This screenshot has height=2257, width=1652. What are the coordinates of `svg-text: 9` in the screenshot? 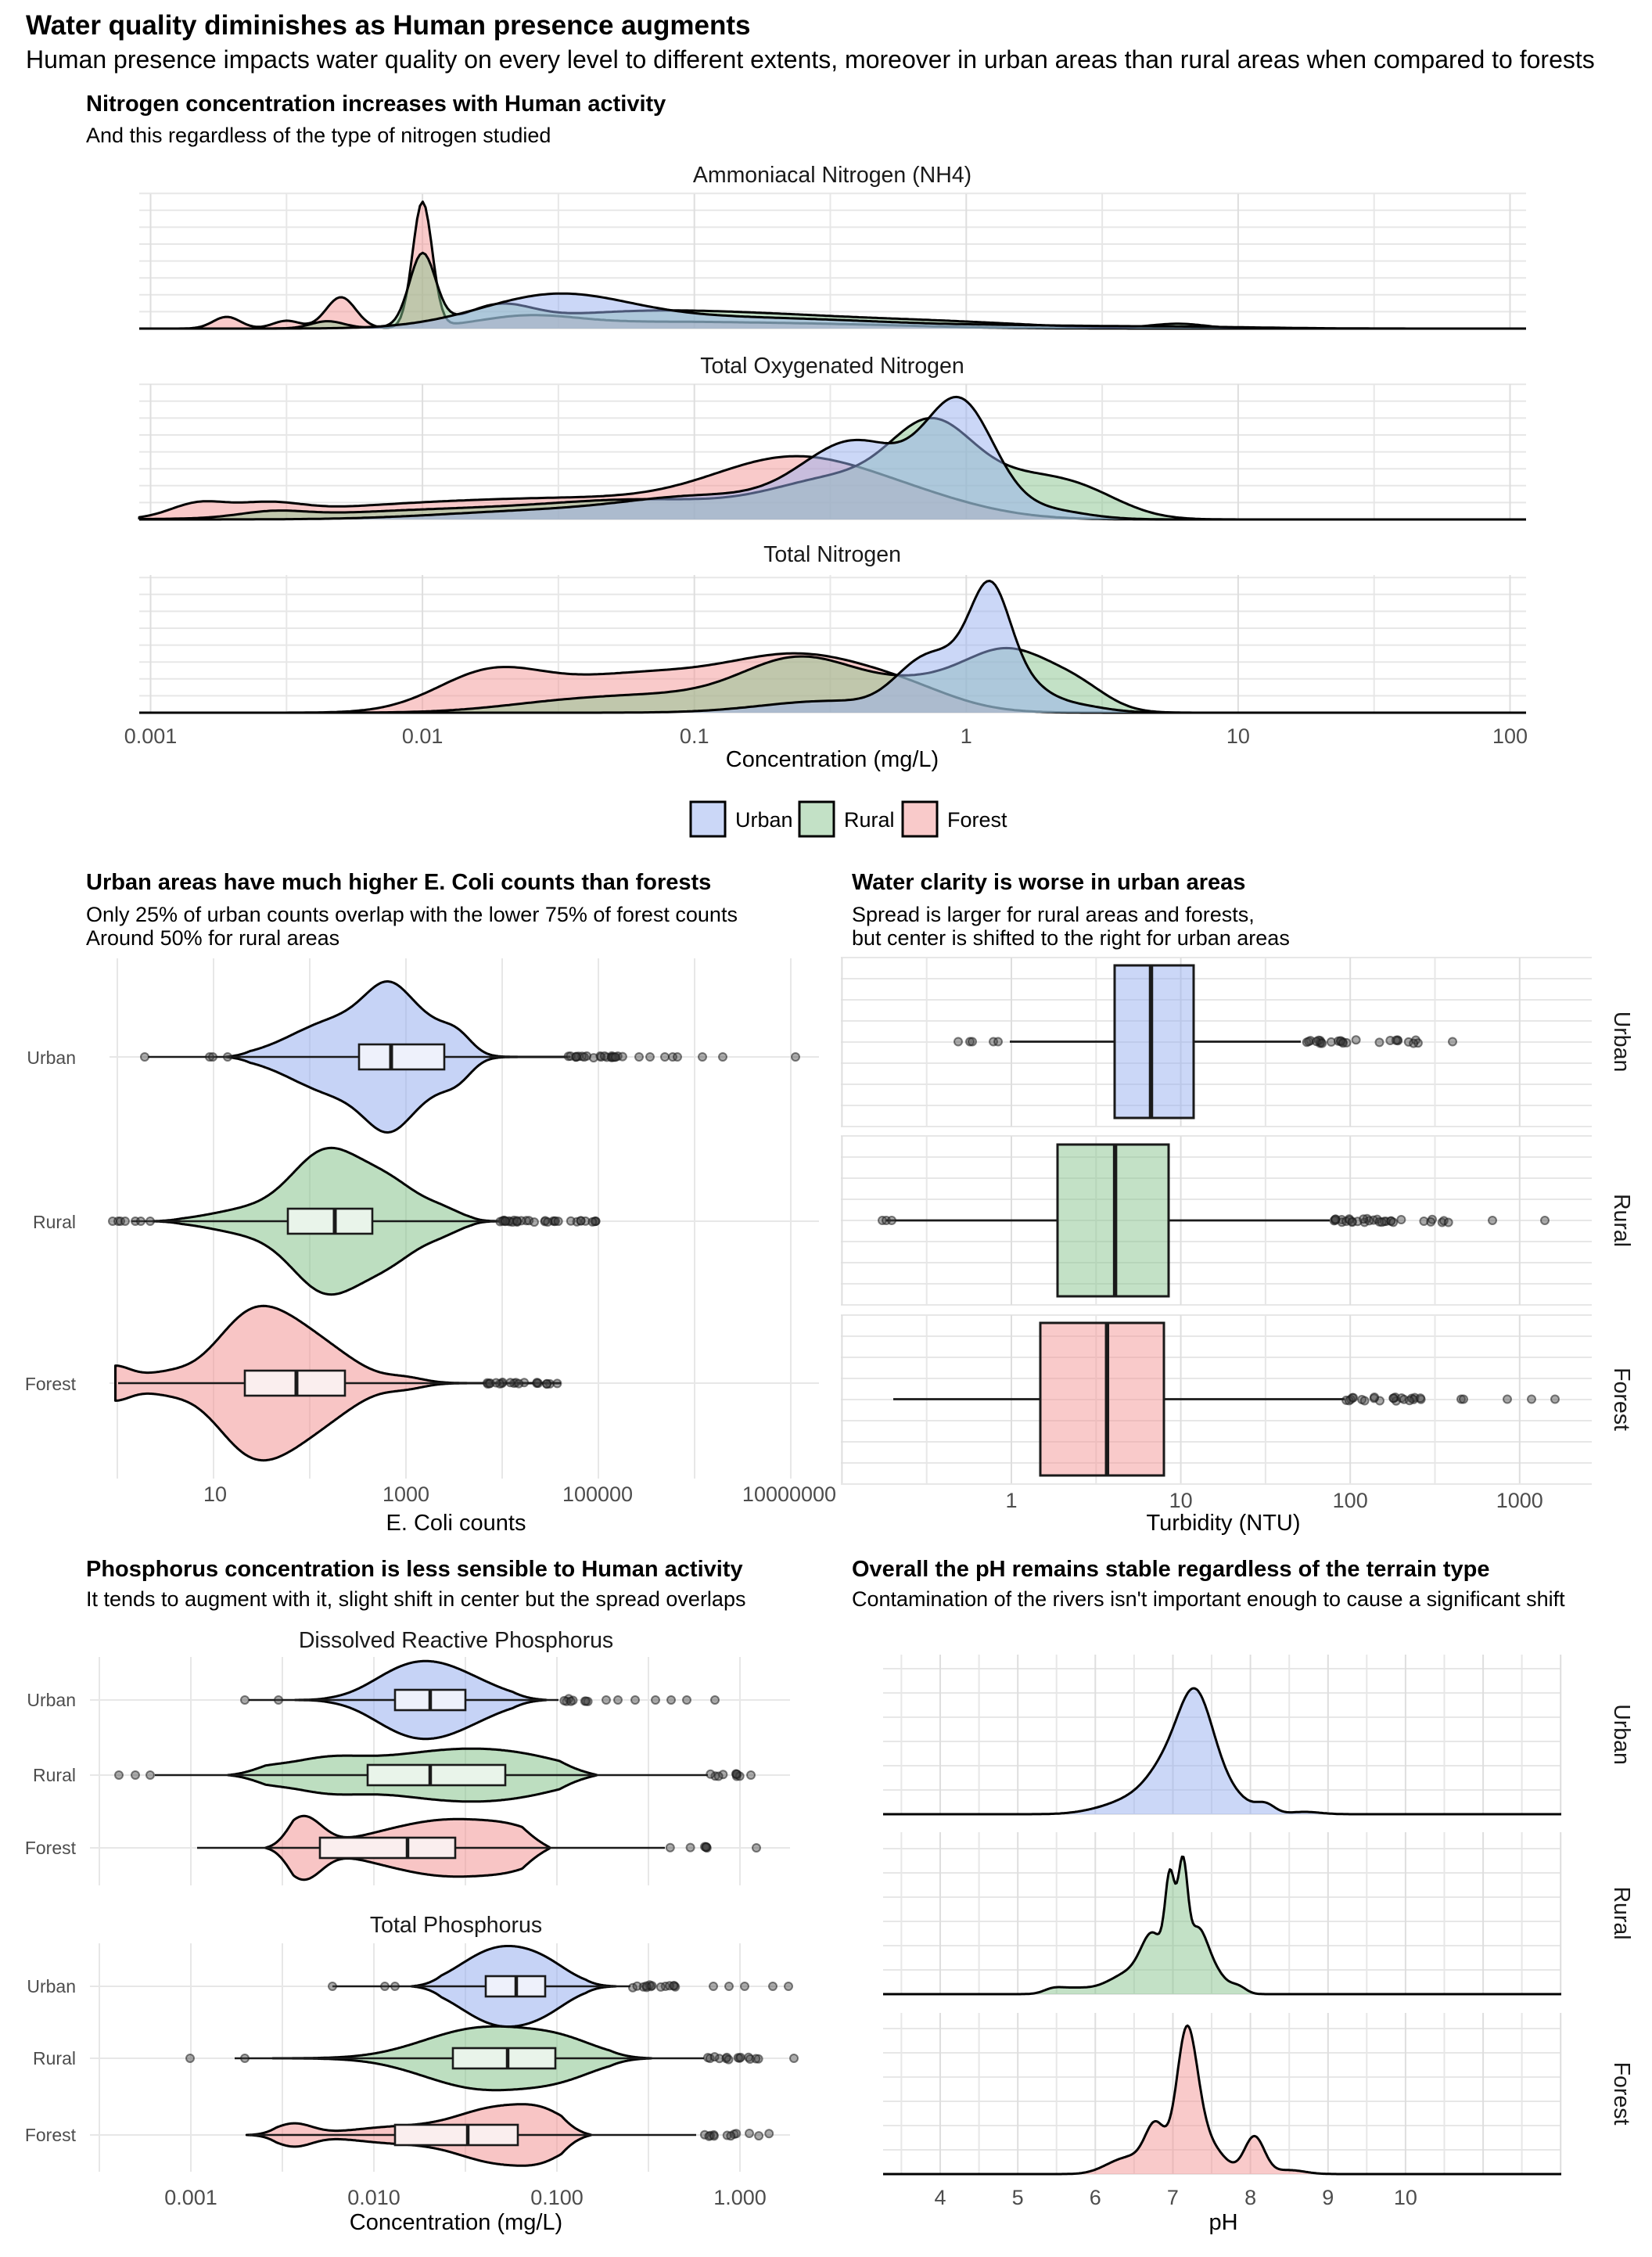 It's located at (1328, 2197).